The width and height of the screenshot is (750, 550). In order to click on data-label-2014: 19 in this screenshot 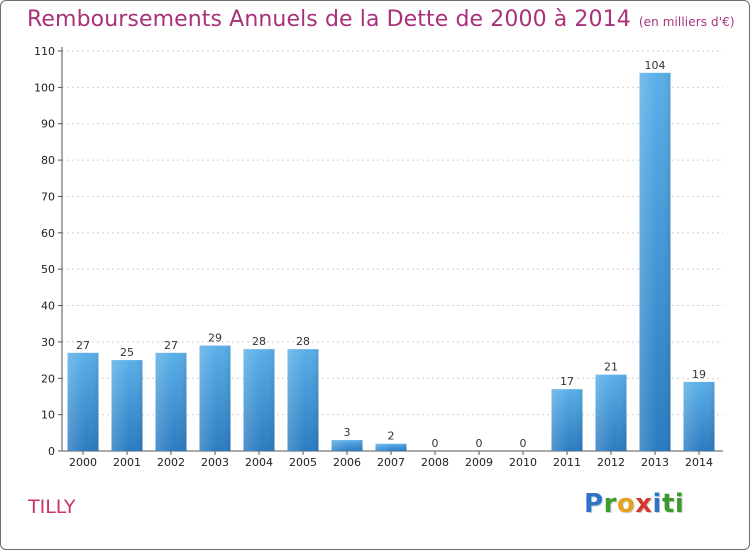, I will do `click(699, 374)`.